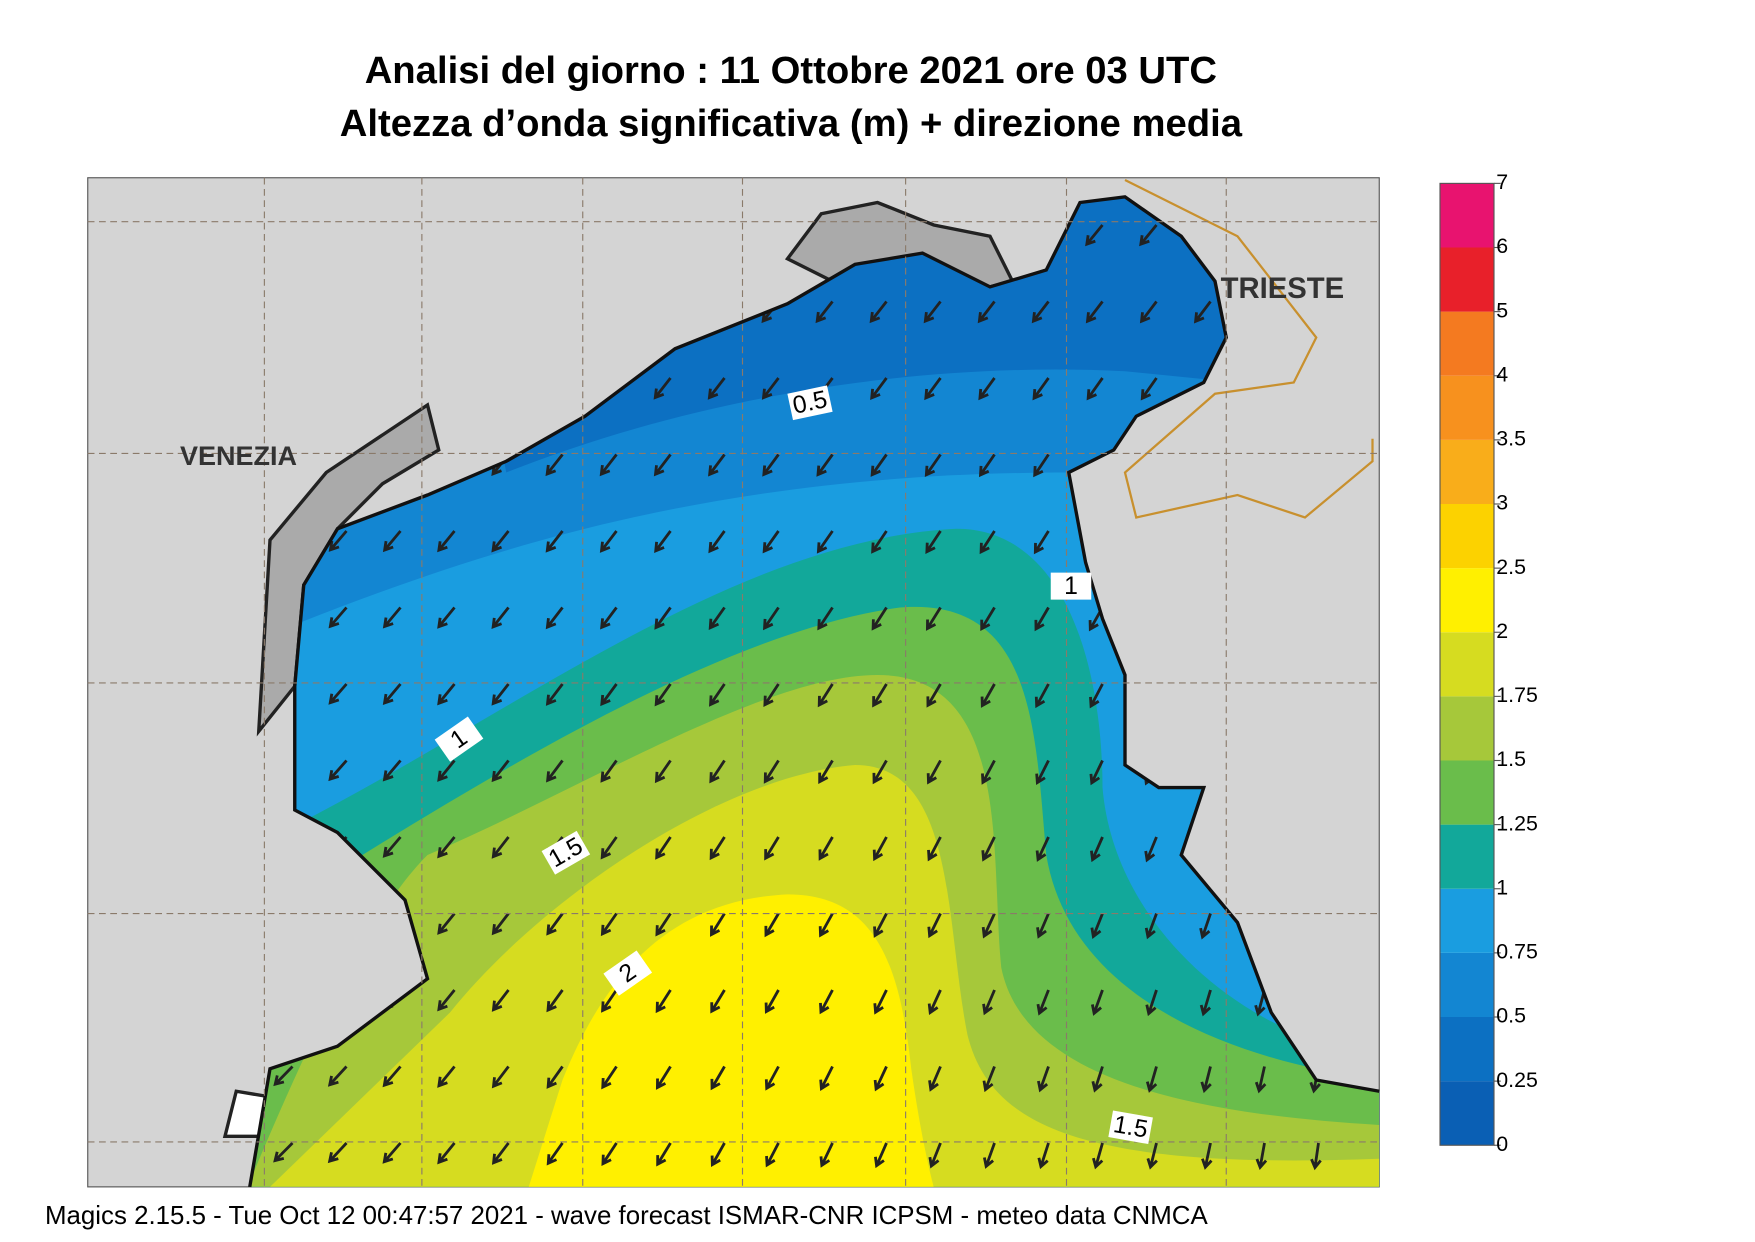 This screenshot has height=1242, width=1755. Describe the element at coordinates (238, 456) in the screenshot. I see `place-label: VENEZIA` at that location.